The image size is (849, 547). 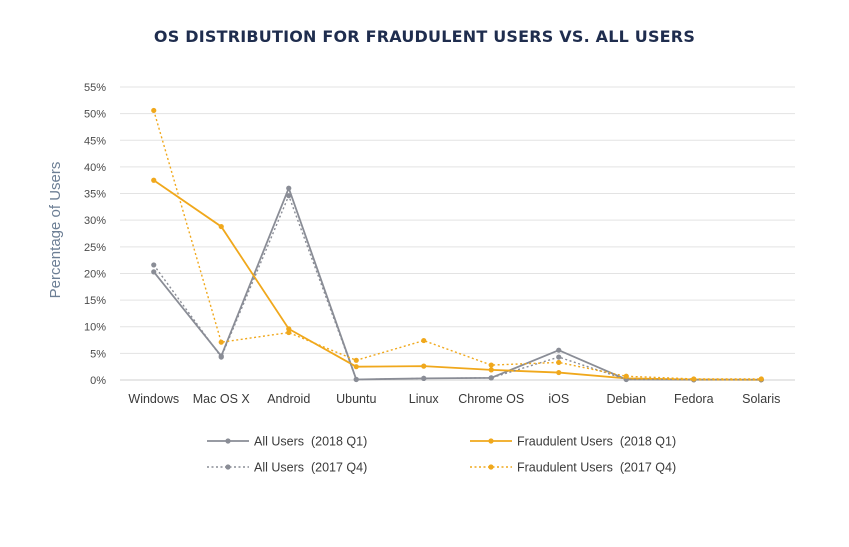 I want to click on x-tick-label: Solaris, so click(x=761, y=399).